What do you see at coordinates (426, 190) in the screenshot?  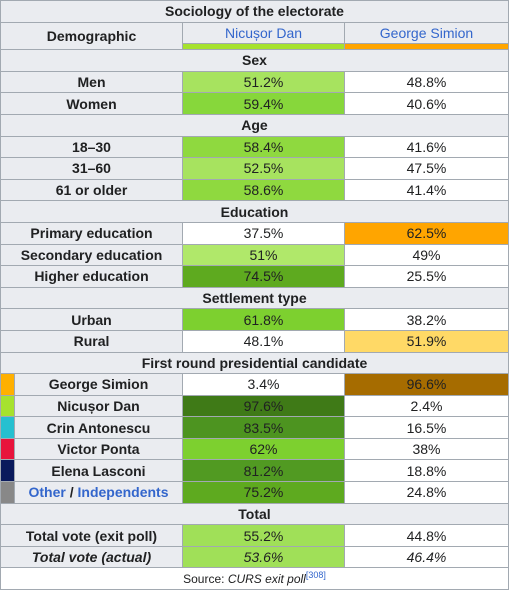 I see `value-cell: 41.4%` at bounding box center [426, 190].